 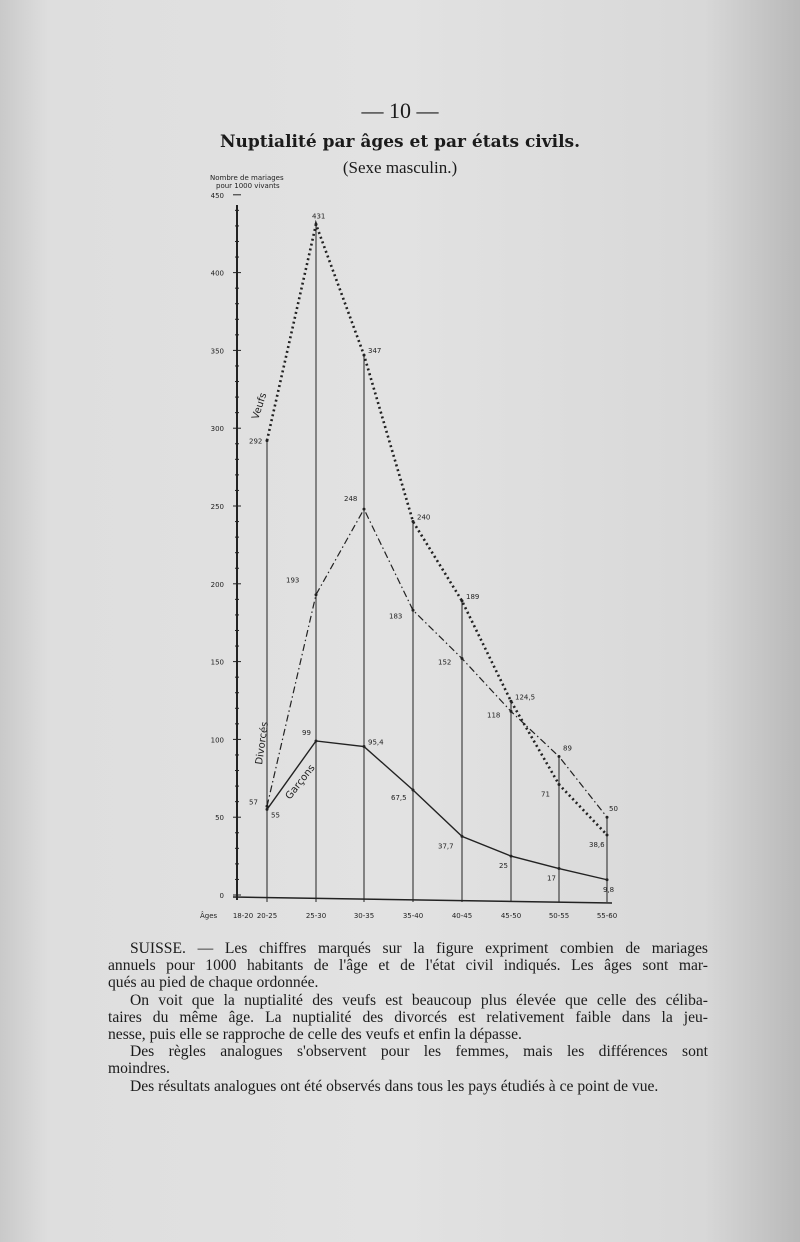 What do you see at coordinates (217, 585) in the screenshot?
I see `y-tick-label: 200` at bounding box center [217, 585].